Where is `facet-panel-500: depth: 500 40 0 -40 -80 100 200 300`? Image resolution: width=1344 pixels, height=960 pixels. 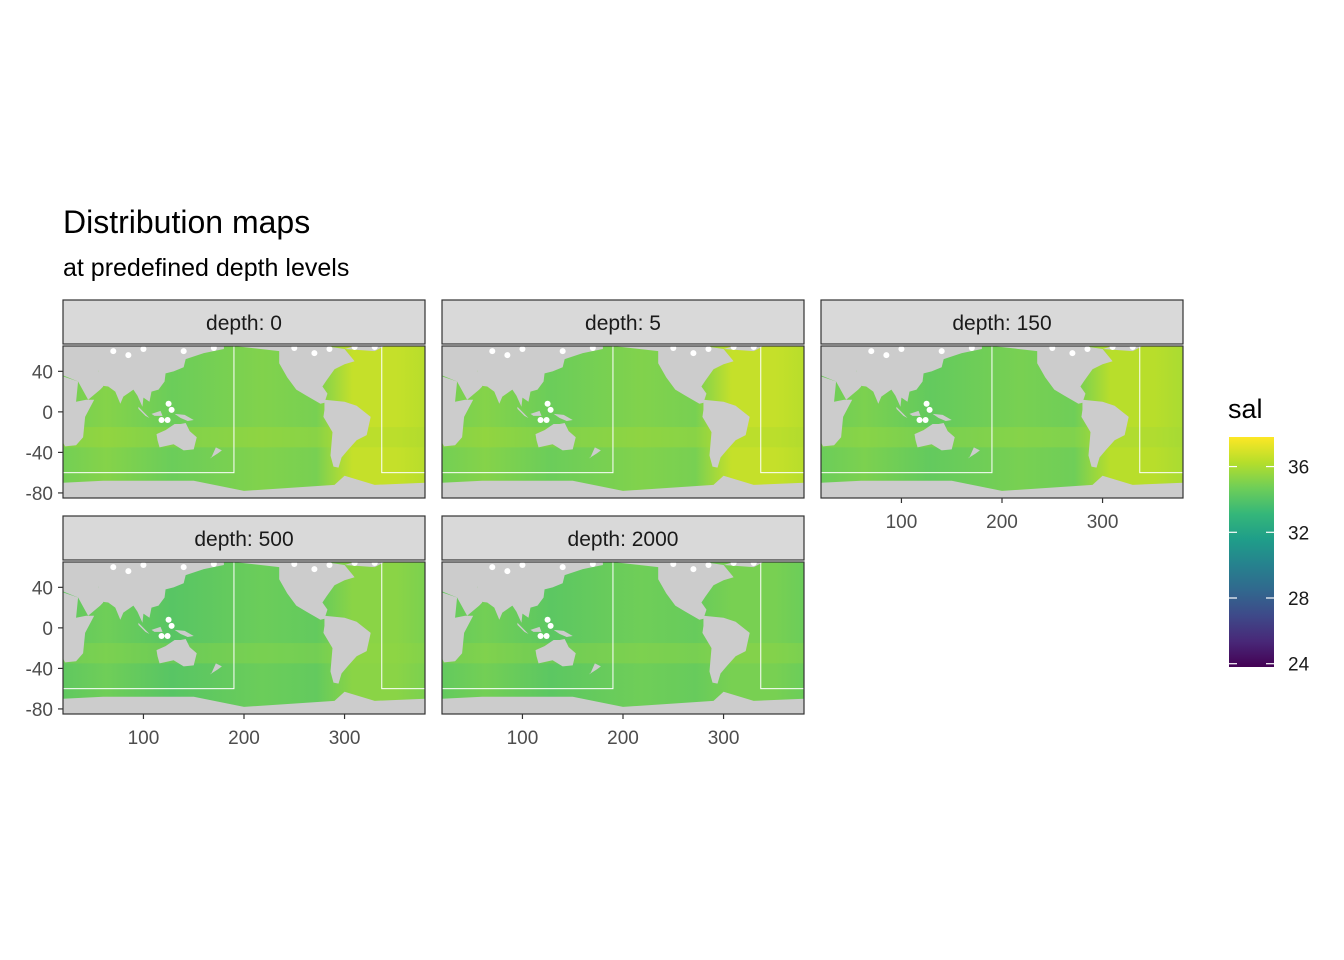 facet-panel-500: depth: 500 40 0 -40 -80 100 200 300 is located at coordinates (226, 632).